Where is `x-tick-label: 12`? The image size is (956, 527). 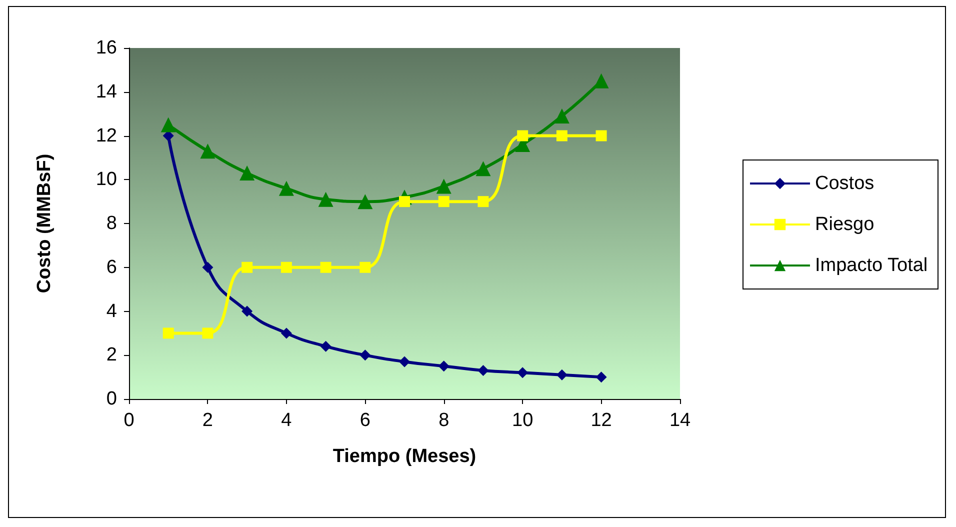
x-tick-label: 12 is located at coordinates (601, 420).